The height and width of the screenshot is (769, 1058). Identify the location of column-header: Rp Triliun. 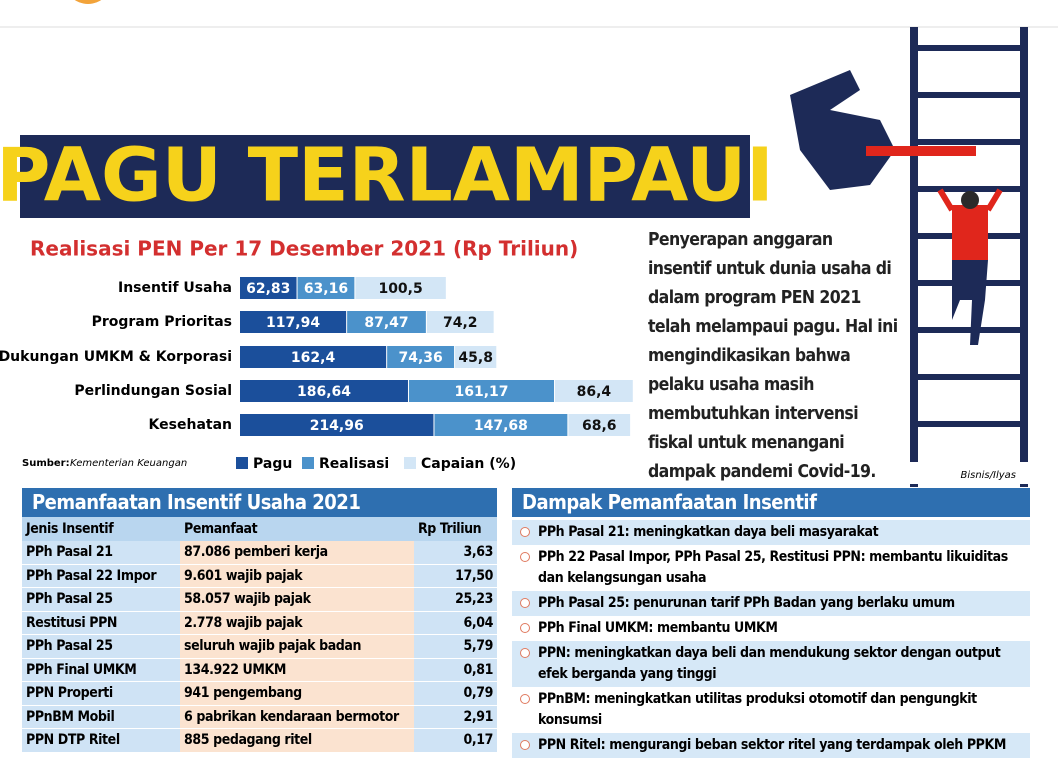
(455, 529).